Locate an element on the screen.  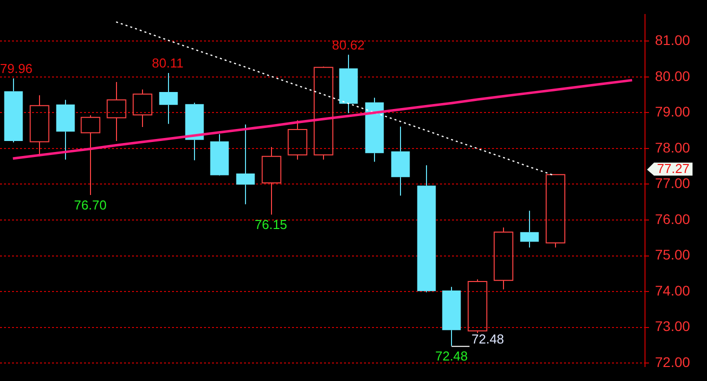
text: 77.27 is located at coordinates (673, 168).